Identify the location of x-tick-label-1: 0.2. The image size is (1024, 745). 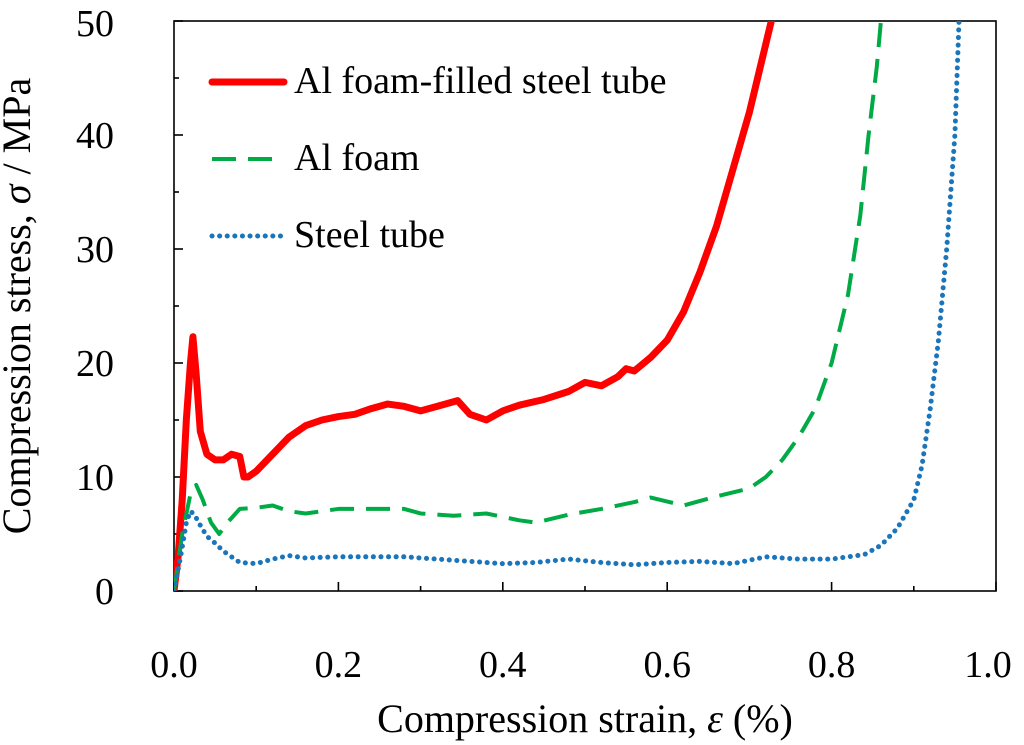
(339, 665).